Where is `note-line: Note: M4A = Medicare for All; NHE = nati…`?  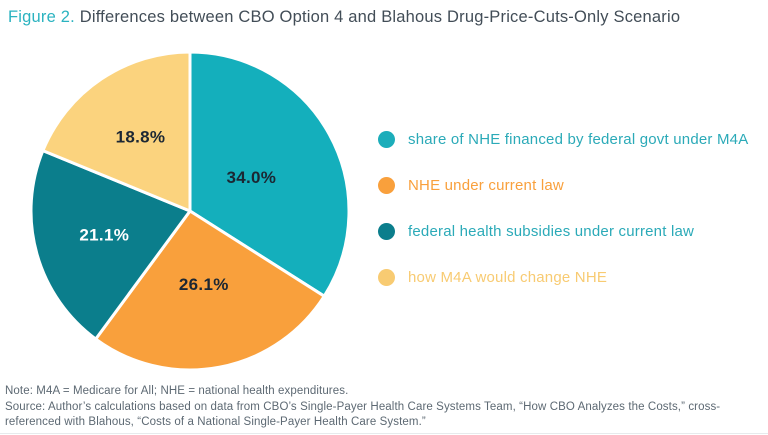
note-line: Note: M4A = Medicare for All; NHE = nati… is located at coordinates (177, 391).